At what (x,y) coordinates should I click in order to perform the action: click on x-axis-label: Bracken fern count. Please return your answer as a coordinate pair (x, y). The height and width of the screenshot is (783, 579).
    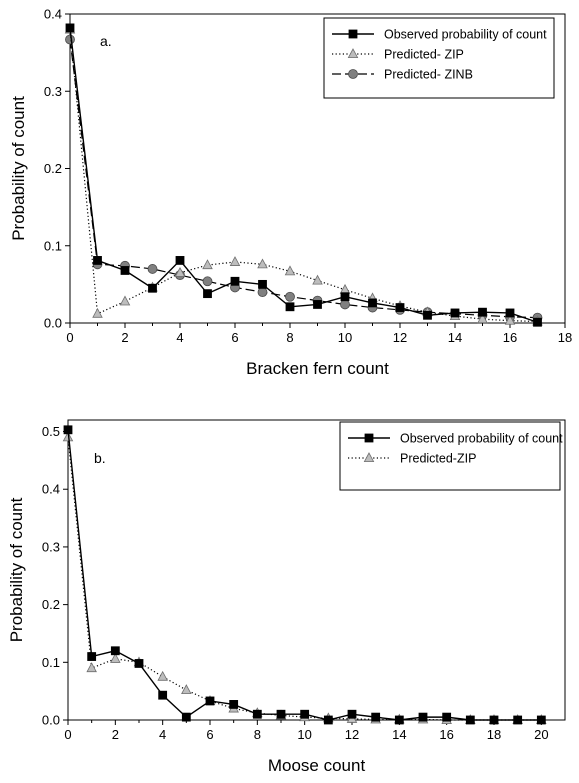
    Looking at the image, I should click on (317, 368).